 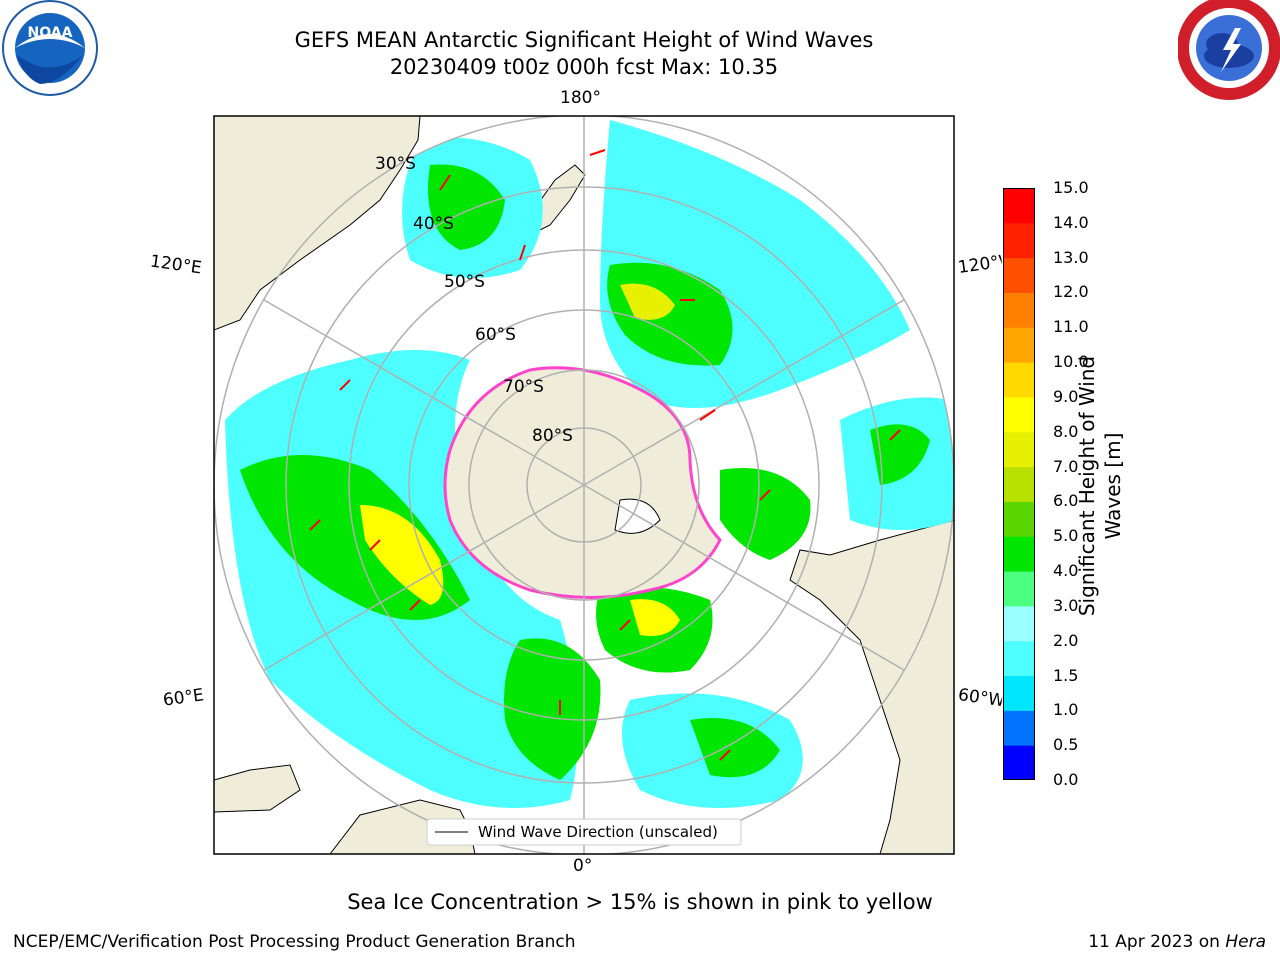 I want to click on lat-label: 70°S, so click(x=523, y=387).